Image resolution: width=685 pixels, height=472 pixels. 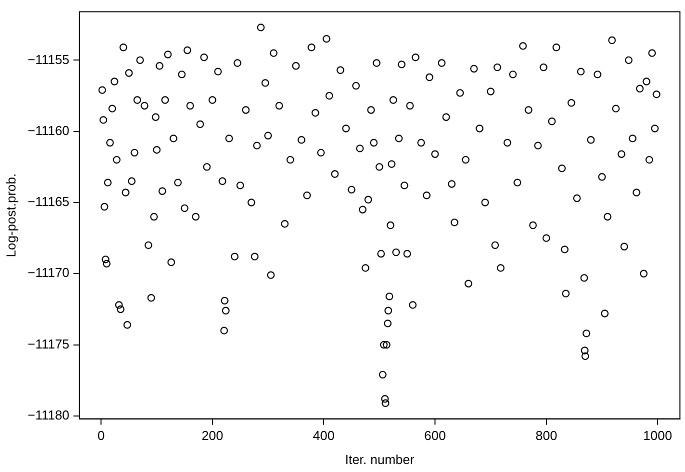 I want to click on x-tick-label: 600, so click(x=435, y=436).